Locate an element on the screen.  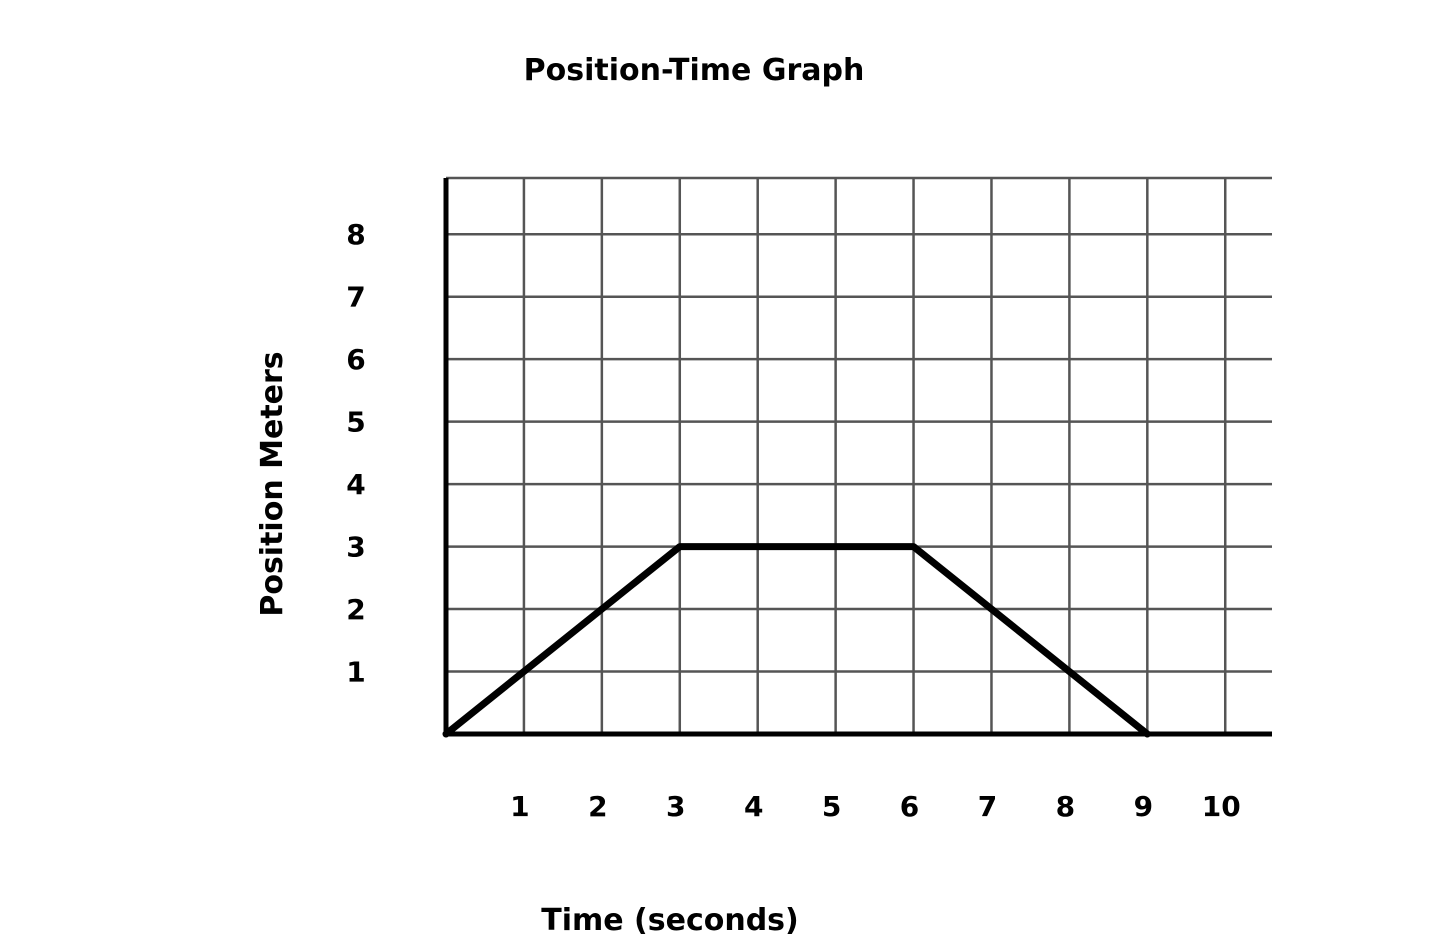
x-tick-label: 5 is located at coordinates (831, 806).